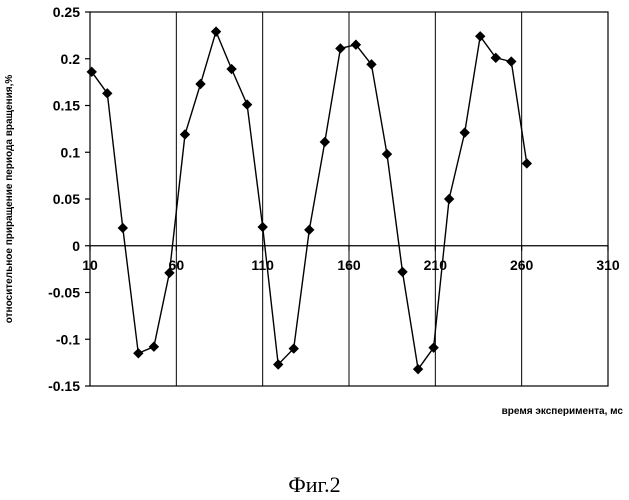 The height and width of the screenshot is (500, 629). I want to click on x-axis-ticks: 1060110160210260310, so click(351, 259).